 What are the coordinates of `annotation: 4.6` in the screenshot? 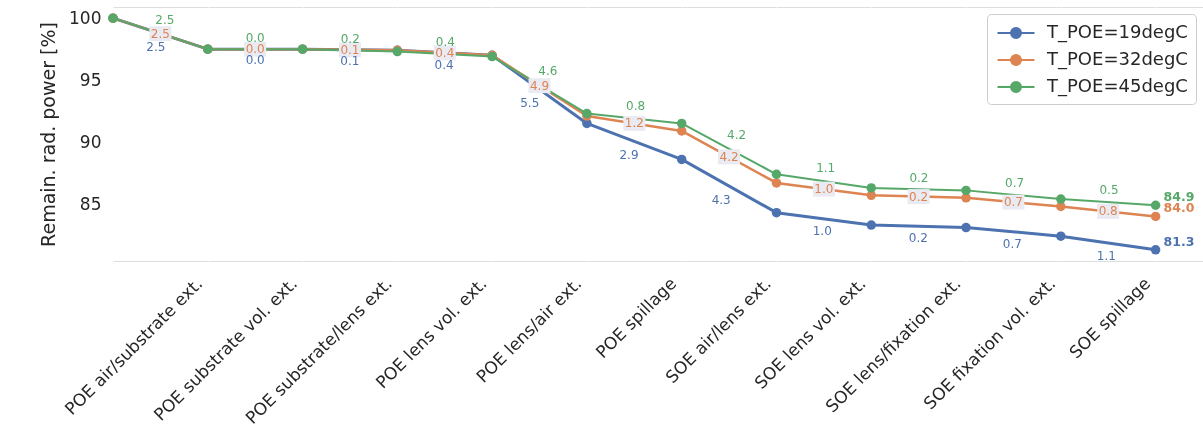 It's located at (548, 71).